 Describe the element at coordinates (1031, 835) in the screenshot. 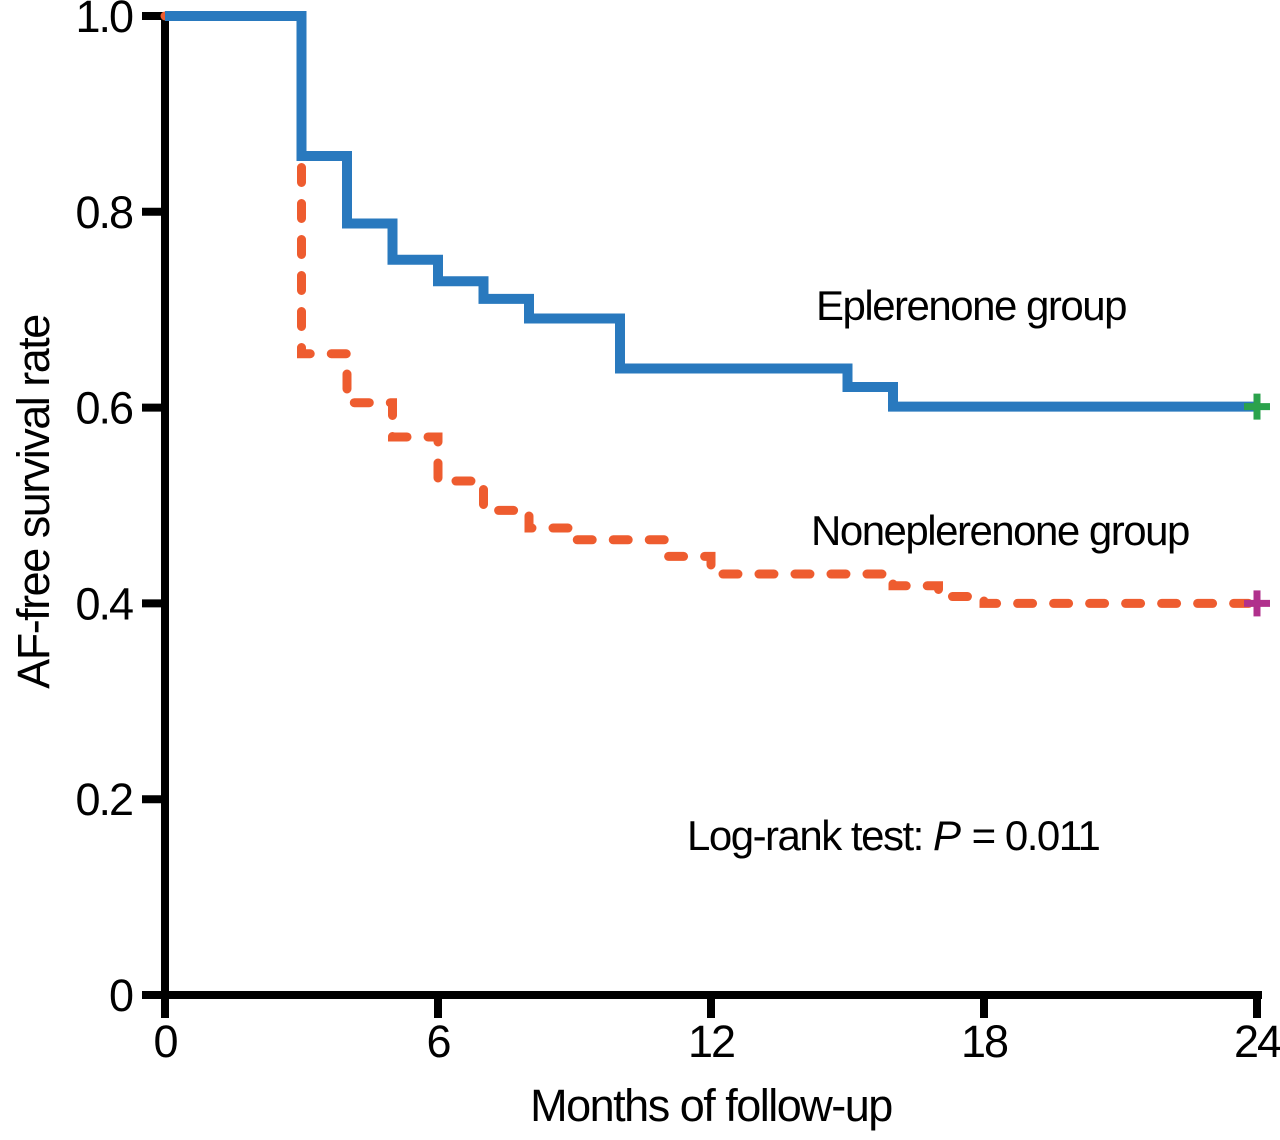

I see `logrank-p-value: = 0.011` at that location.